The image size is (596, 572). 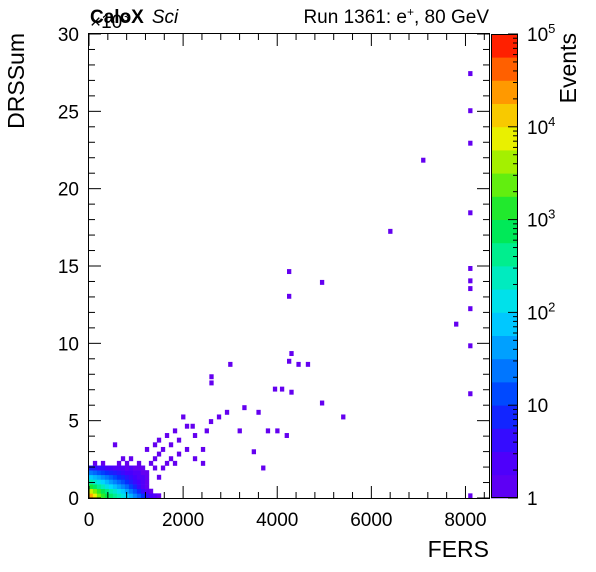 What do you see at coordinates (410, 12) in the screenshot?
I see `run-charge: +` at bounding box center [410, 12].